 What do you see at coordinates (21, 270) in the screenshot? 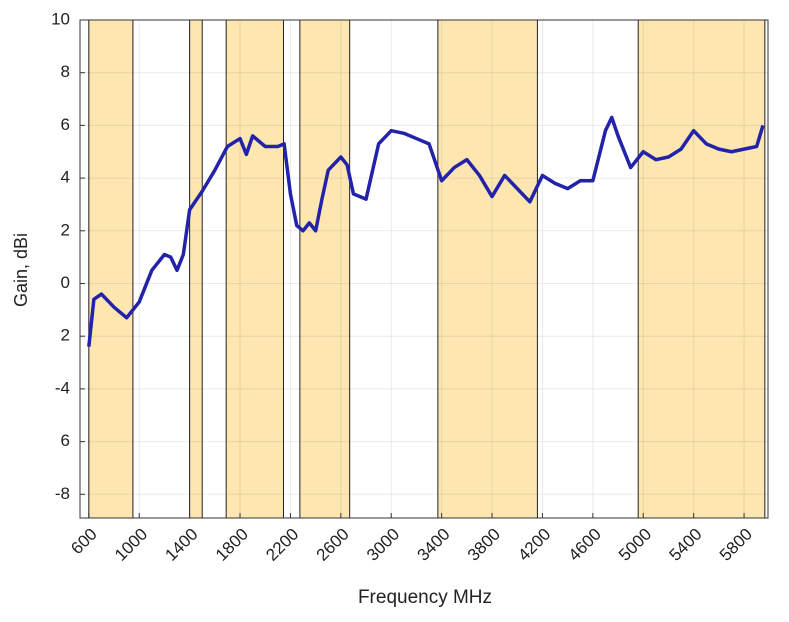
I see `y-axis-label: Gain, dBi` at bounding box center [21, 270].